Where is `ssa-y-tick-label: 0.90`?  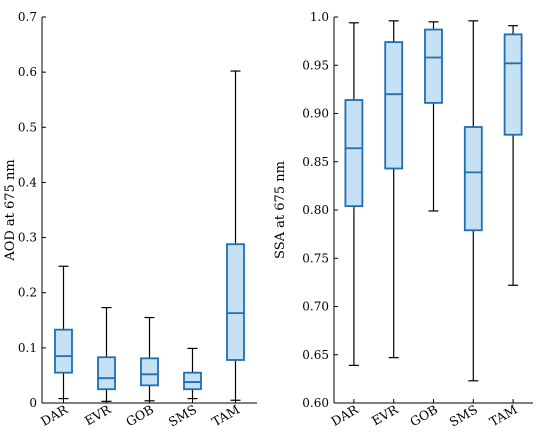 ssa-y-tick-label: 0.90 is located at coordinates (315, 114).